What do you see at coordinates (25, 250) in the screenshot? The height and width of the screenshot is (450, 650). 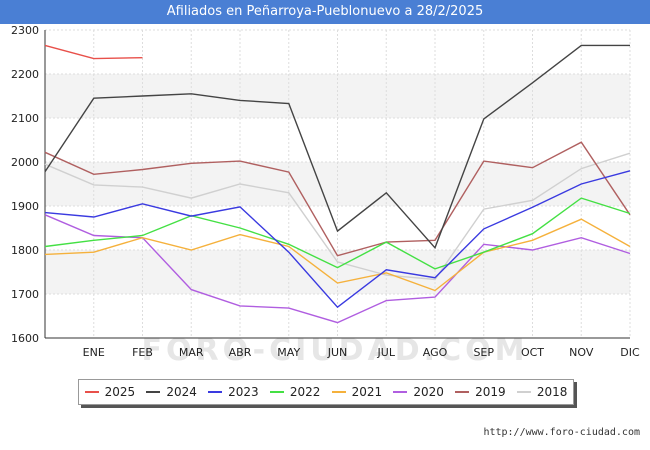 I see `y-tick-label: 1800` at bounding box center [25, 250].